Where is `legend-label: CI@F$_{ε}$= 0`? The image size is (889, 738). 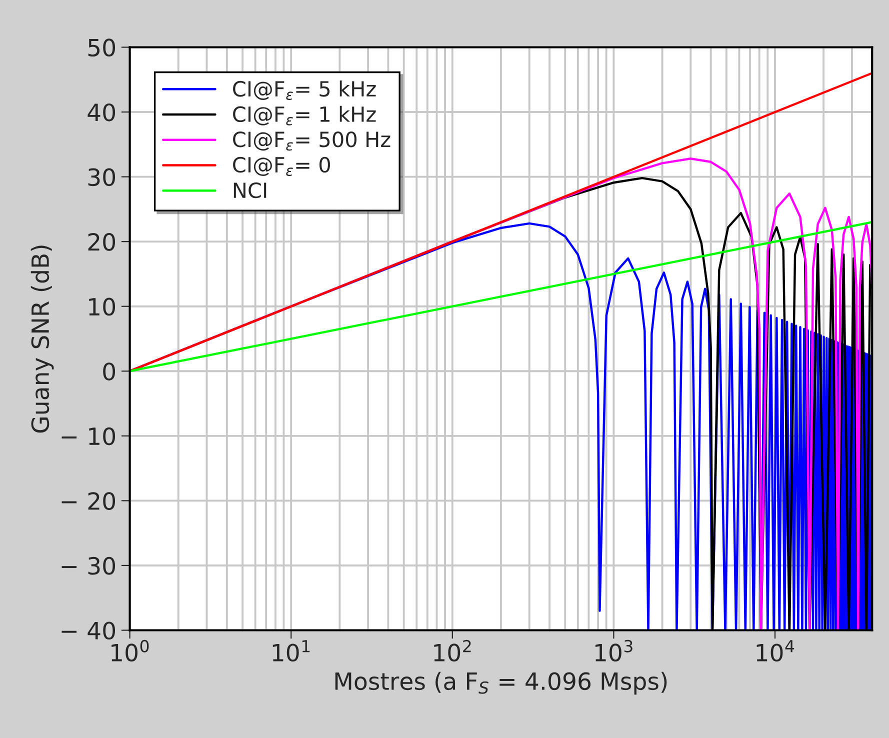 legend-label: CI@F$_{ε}$= 0 is located at coordinates (281, 166).